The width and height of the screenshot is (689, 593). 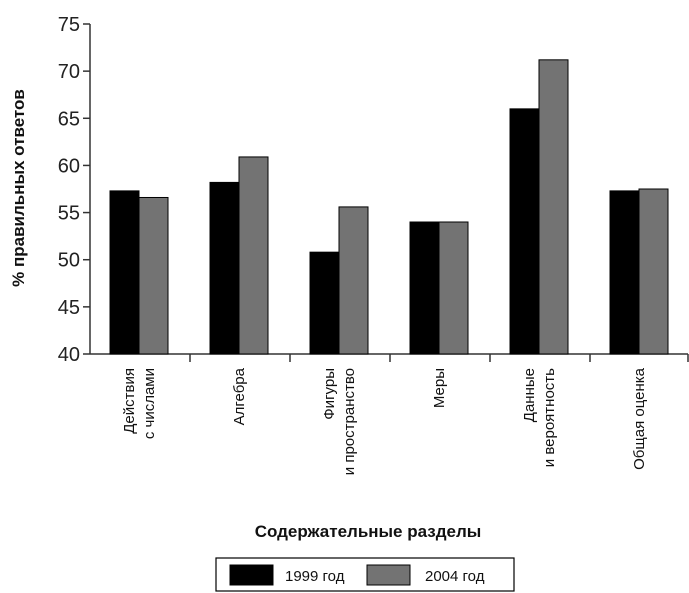 What do you see at coordinates (69, 25) in the screenshot?
I see `y-tick-label: 75` at bounding box center [69, 25].